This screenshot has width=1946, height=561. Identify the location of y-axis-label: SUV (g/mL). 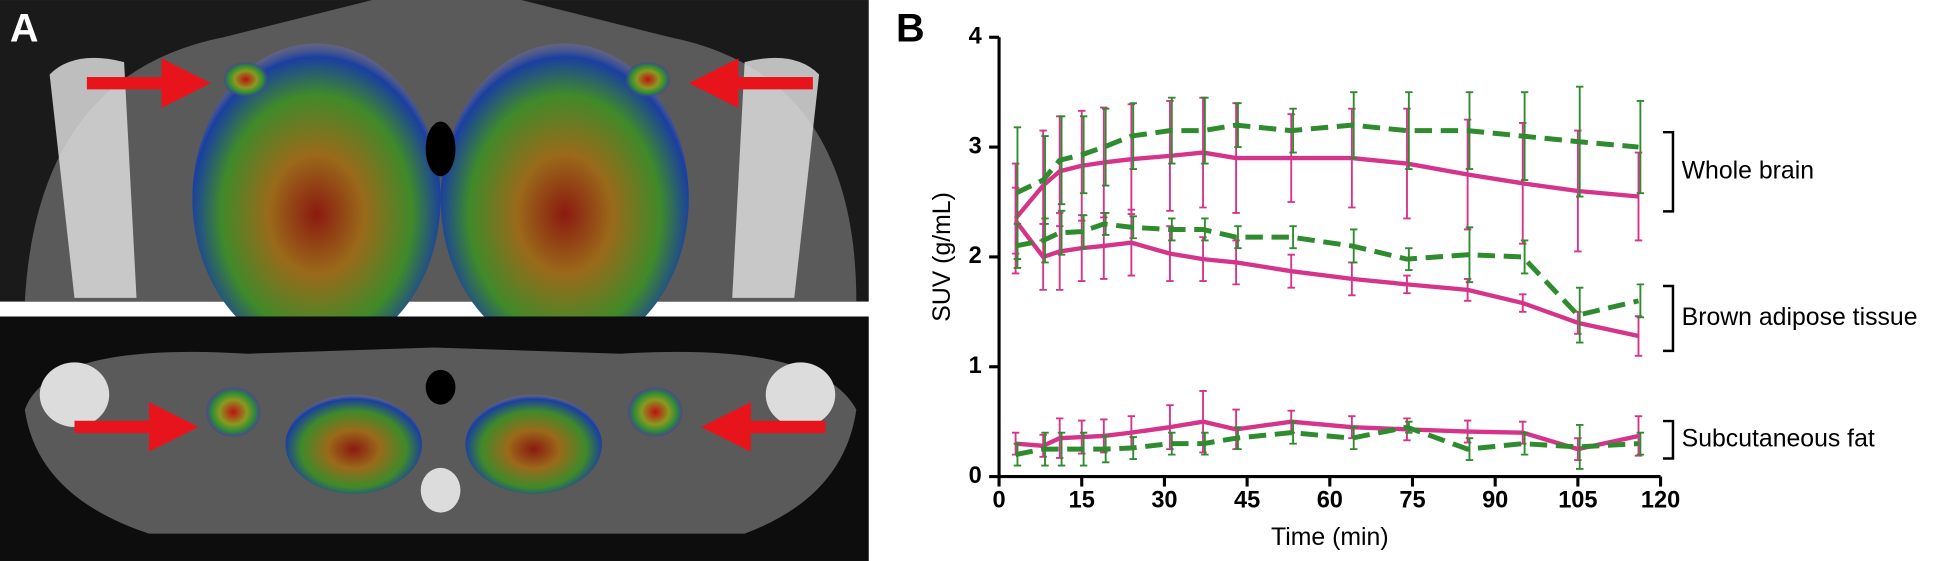
(942, 257).